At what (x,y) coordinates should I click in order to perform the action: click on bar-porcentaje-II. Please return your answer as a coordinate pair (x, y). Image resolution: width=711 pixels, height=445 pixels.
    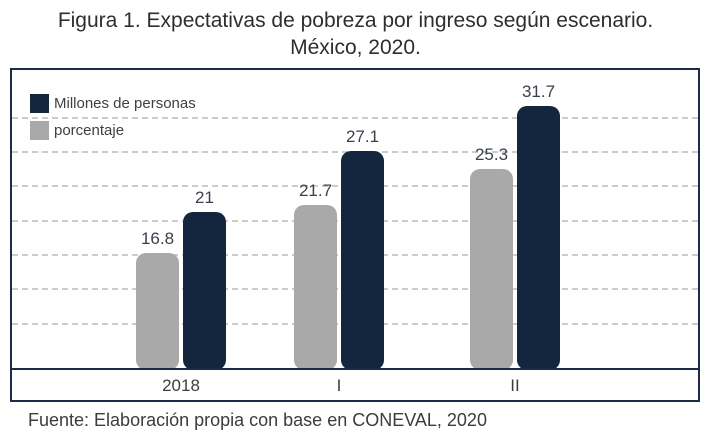
    Looking at the image, I should click on (491, 269).